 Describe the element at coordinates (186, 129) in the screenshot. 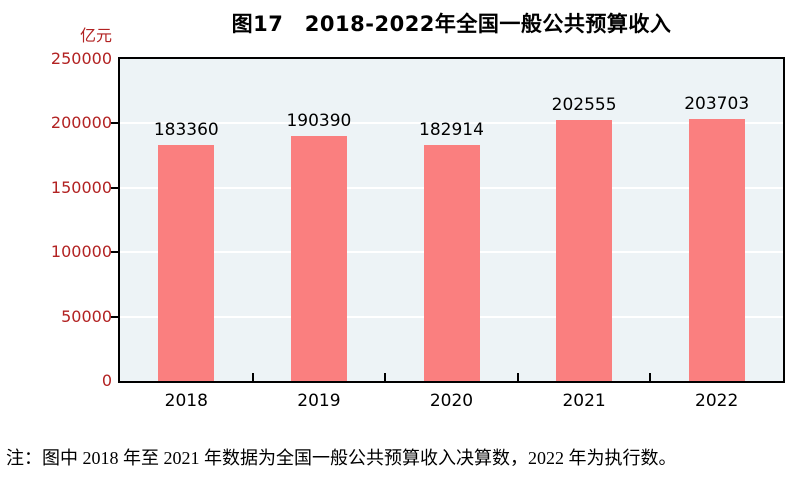

I see `bar-value-label: 183360` at that location.